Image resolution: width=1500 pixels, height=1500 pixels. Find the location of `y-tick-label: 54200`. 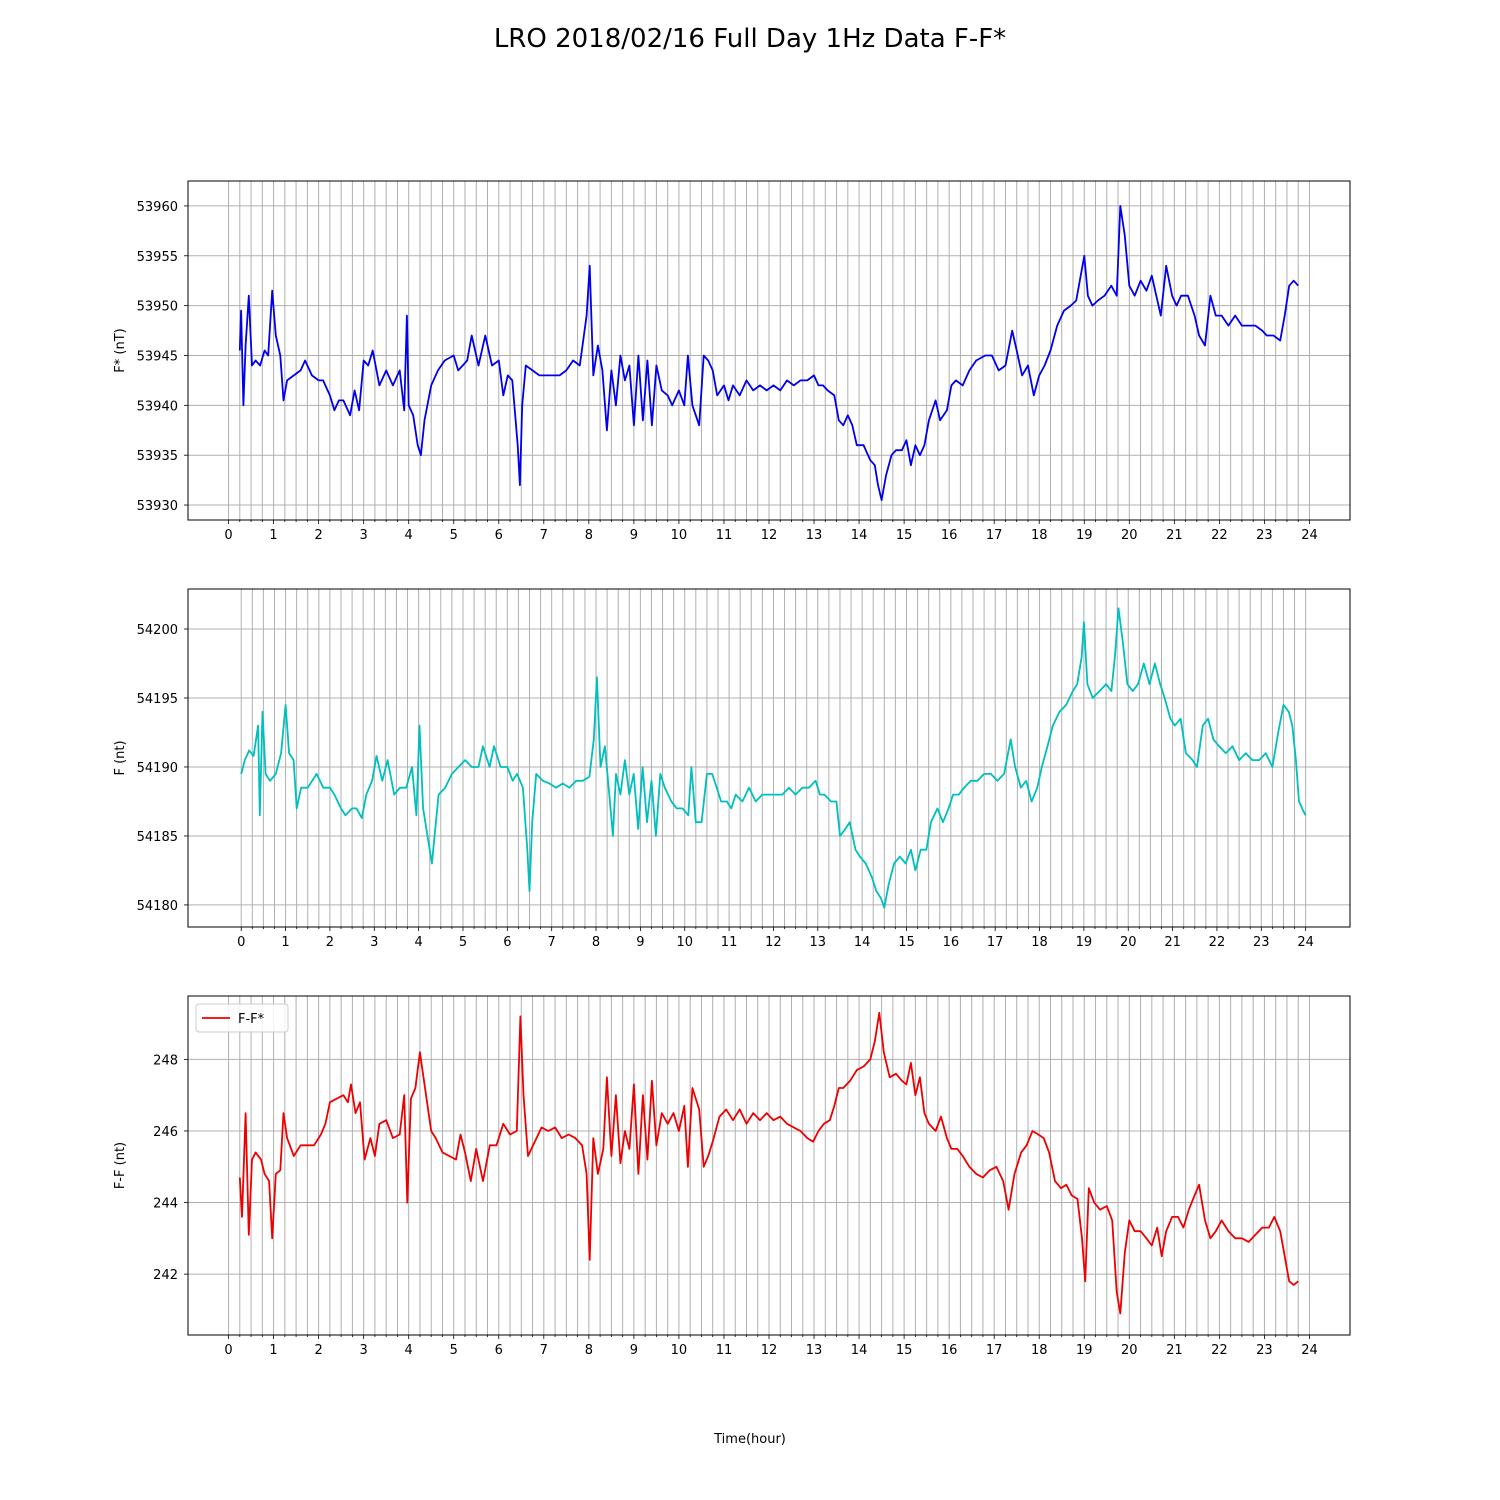

y-tick-label: 54200 is located at coordinates (157, 630).